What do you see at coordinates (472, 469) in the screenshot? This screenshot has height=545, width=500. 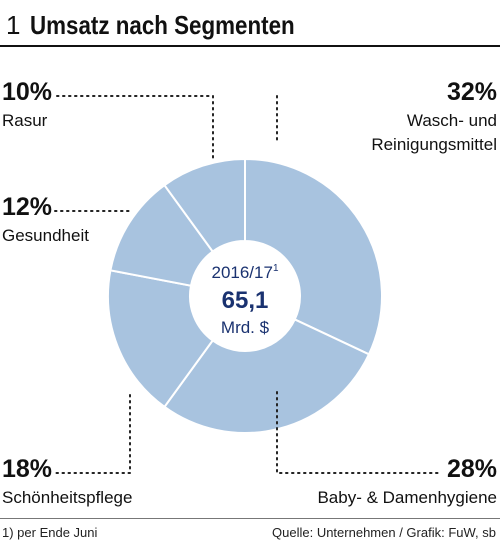 I see `slice-percent-label-1: 28%` at bounding box center [472, 469].